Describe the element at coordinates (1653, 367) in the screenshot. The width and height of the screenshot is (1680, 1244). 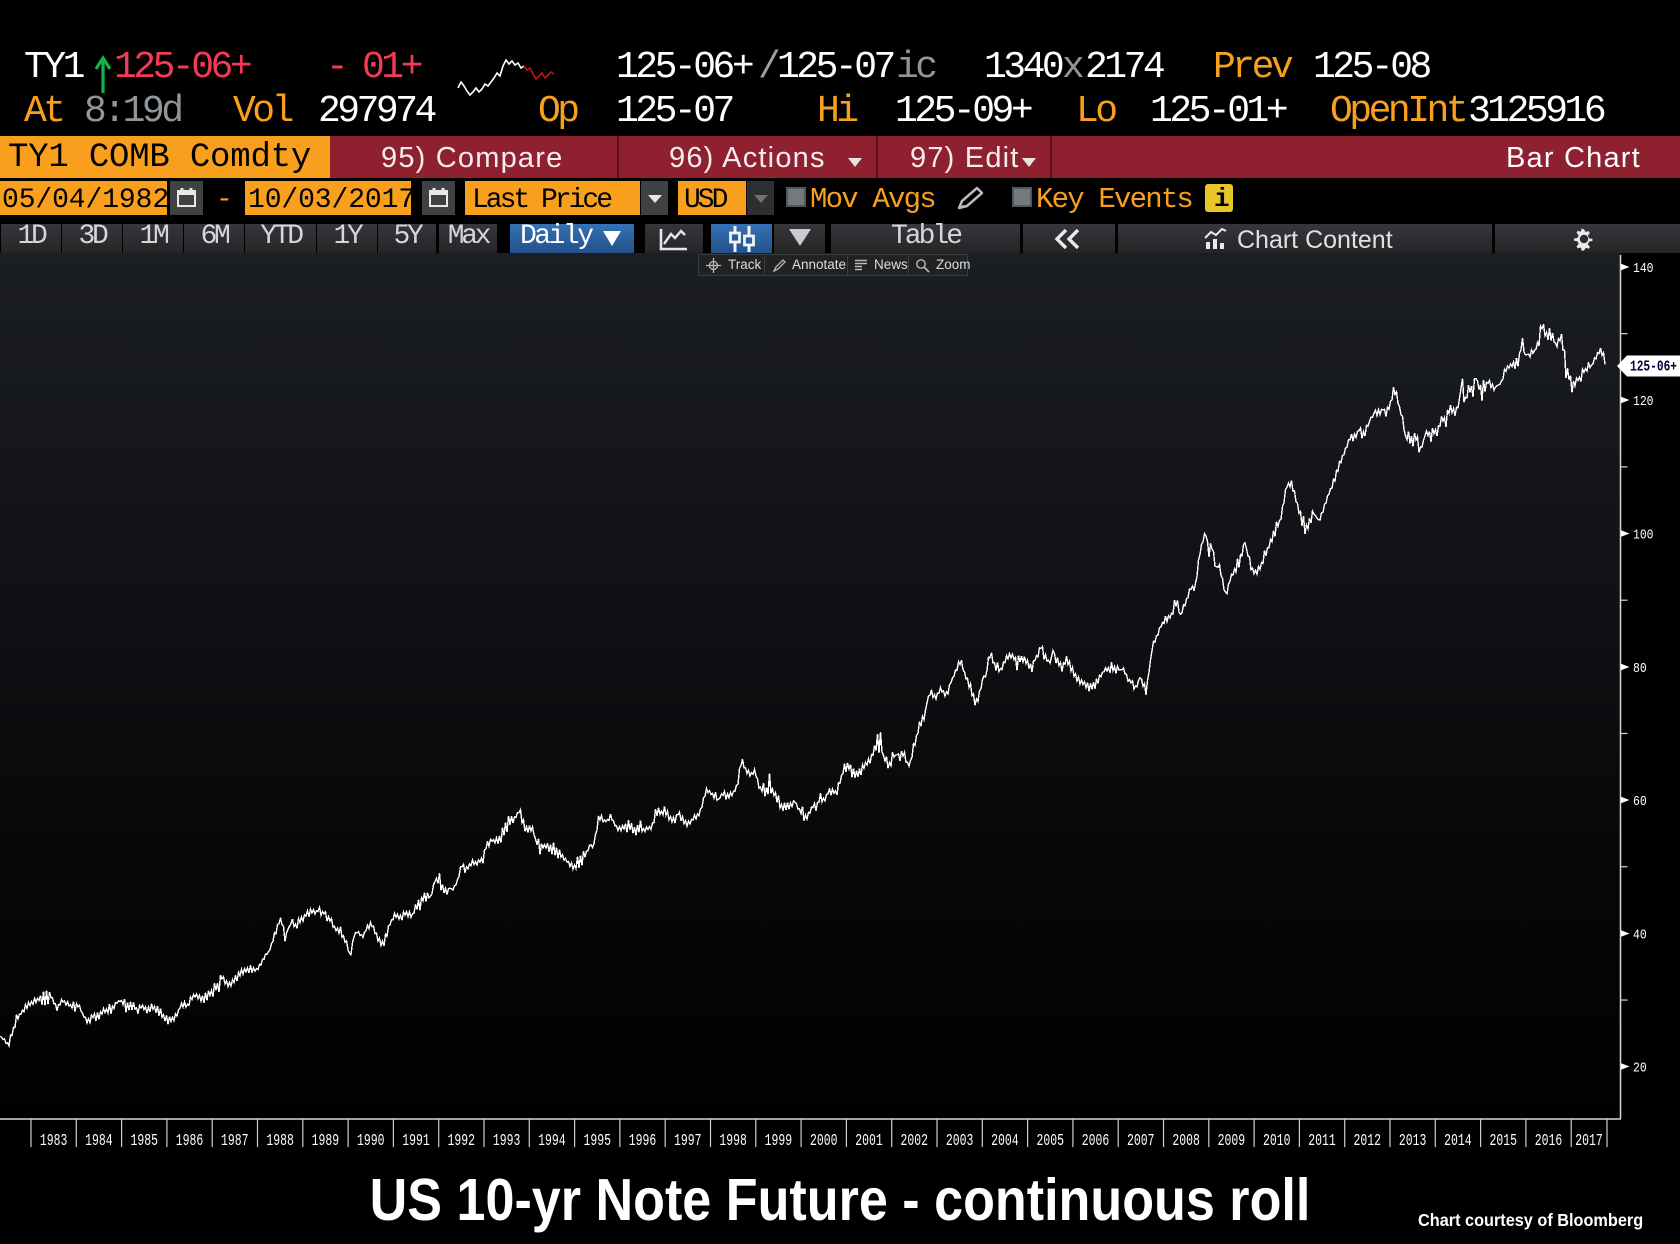
I see `svg-text: 125-06+` at that location.